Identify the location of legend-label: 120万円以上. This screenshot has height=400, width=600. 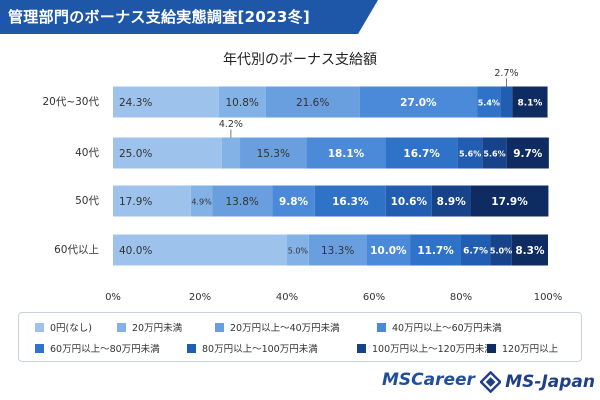
(530, 349).